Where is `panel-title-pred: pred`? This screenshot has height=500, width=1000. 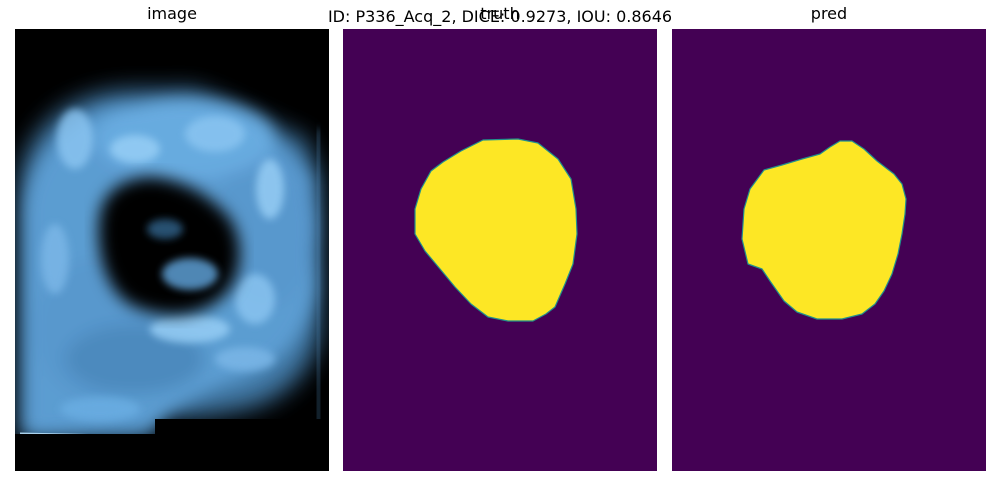 panel-title-pred: pred is located at coordinates (829, 13).